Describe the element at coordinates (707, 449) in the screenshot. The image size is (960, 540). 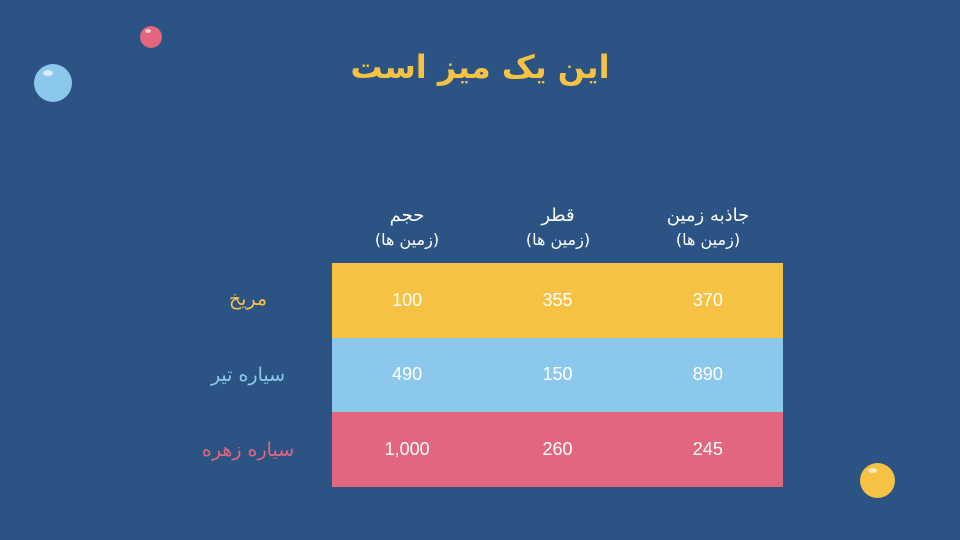
I see `table-cell: 245` at that location.